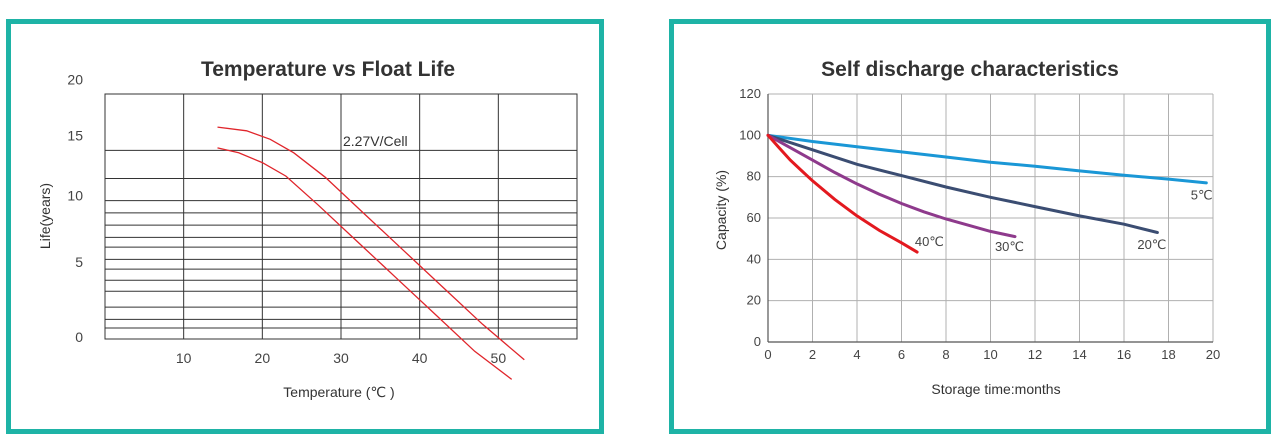 Image resolution: width=1279 pixels, height=444 pixels. I want to click on x-tick-label: 40, so click(420, 358).